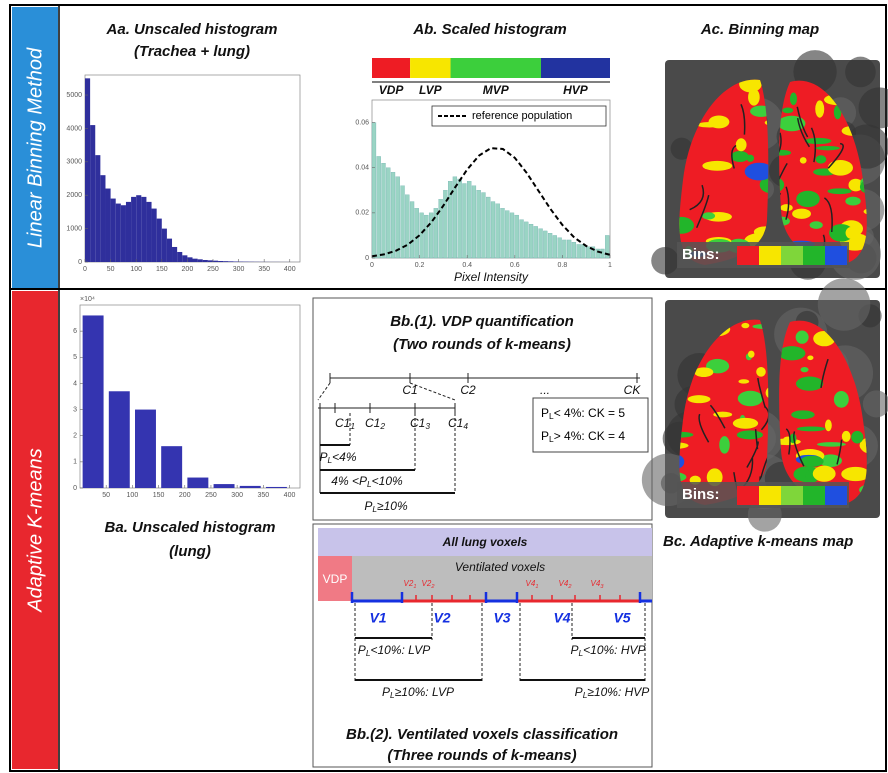  What do you see at coordinates (344, 457) in the screenshot?
I see `text-part: <4%` at bounding box center [344, 457].